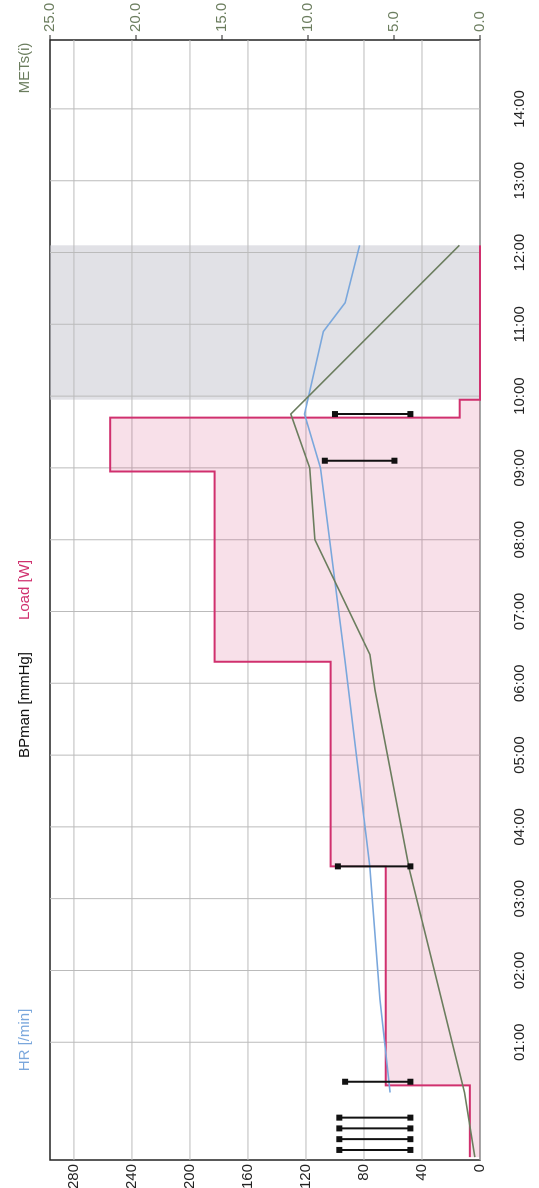 The height and width of the screenshot is (1188, 539). I want to click on x-tick-label: 02:00, so click(519, 971).